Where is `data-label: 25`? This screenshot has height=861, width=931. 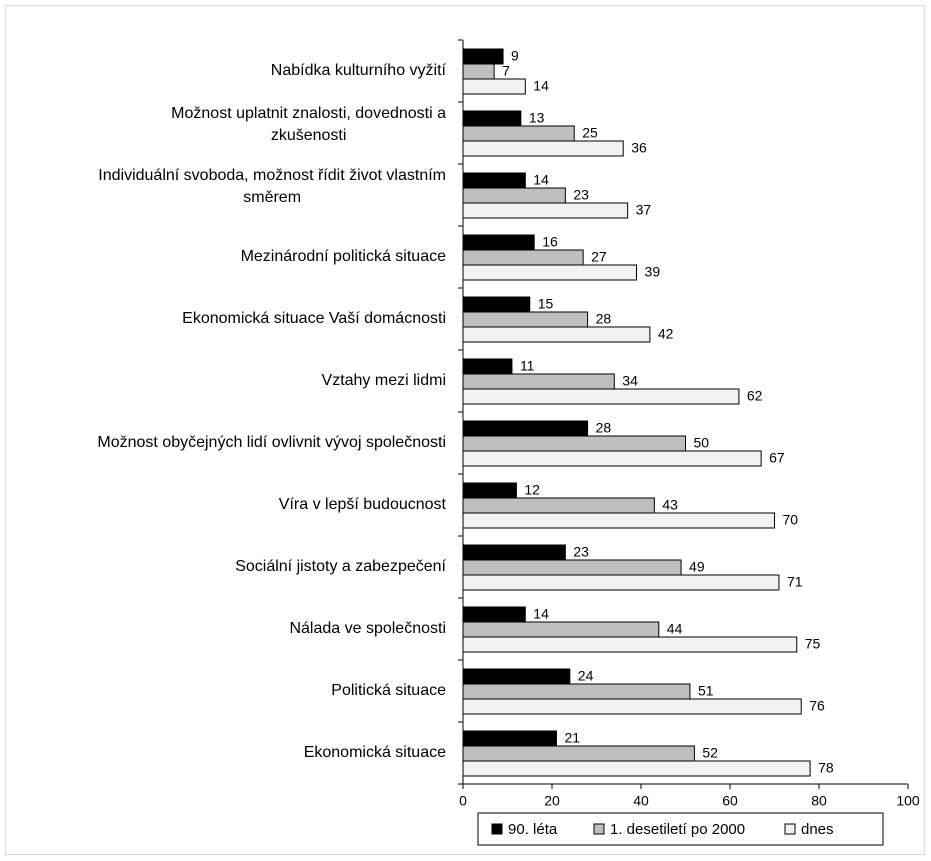 data-label: 25 is located at coordinates (590, 133).